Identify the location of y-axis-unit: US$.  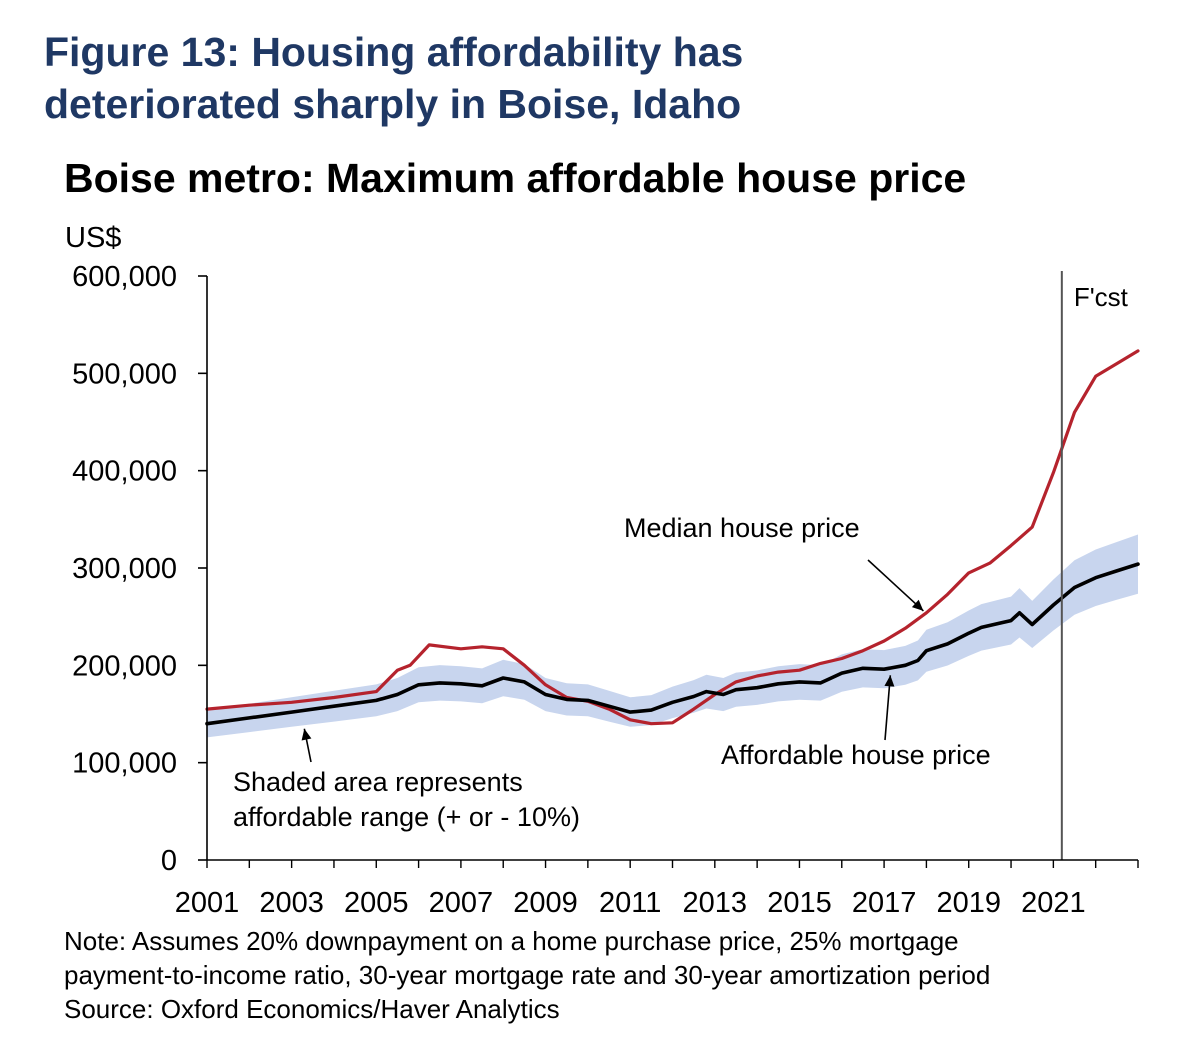
(93, 238).